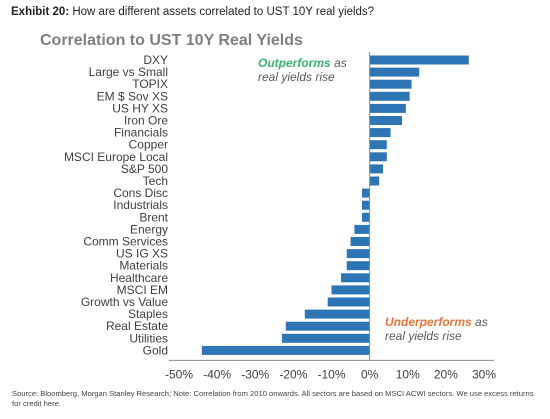 The width and height of the screenshot is (550, 419). What do you see at coordinates (408, 374) in the screenshot?
I see `x-tick-label: 10%` at bounding box center [408, 374].